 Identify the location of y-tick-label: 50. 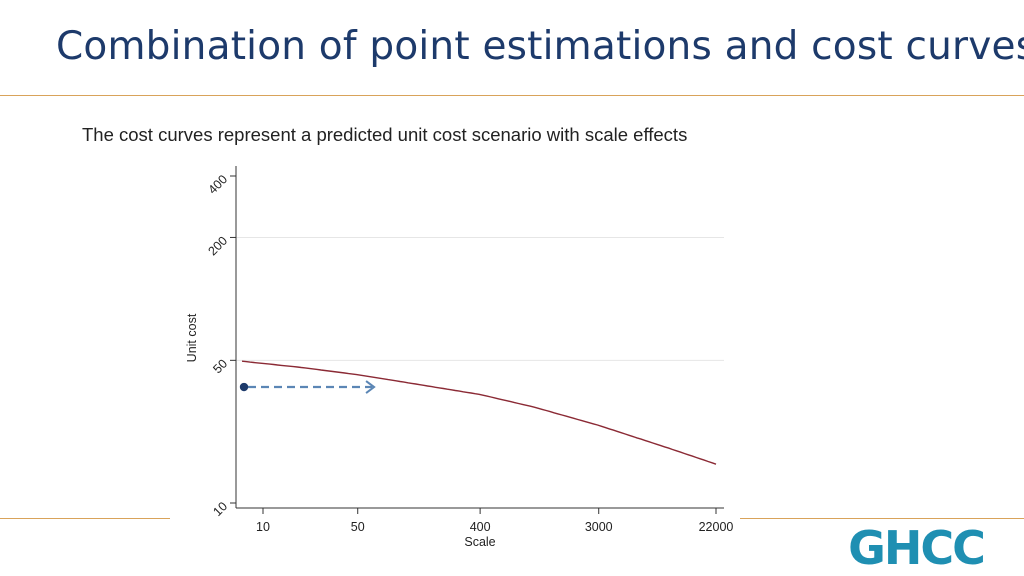
(220, 367).